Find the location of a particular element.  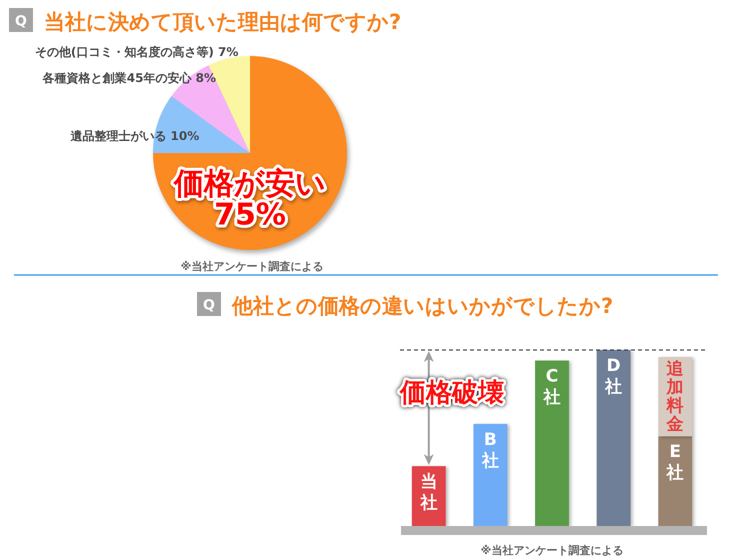

chart-title: 当社に決めて頂いた理由は何ですか? is located at coordinates (223, 22).